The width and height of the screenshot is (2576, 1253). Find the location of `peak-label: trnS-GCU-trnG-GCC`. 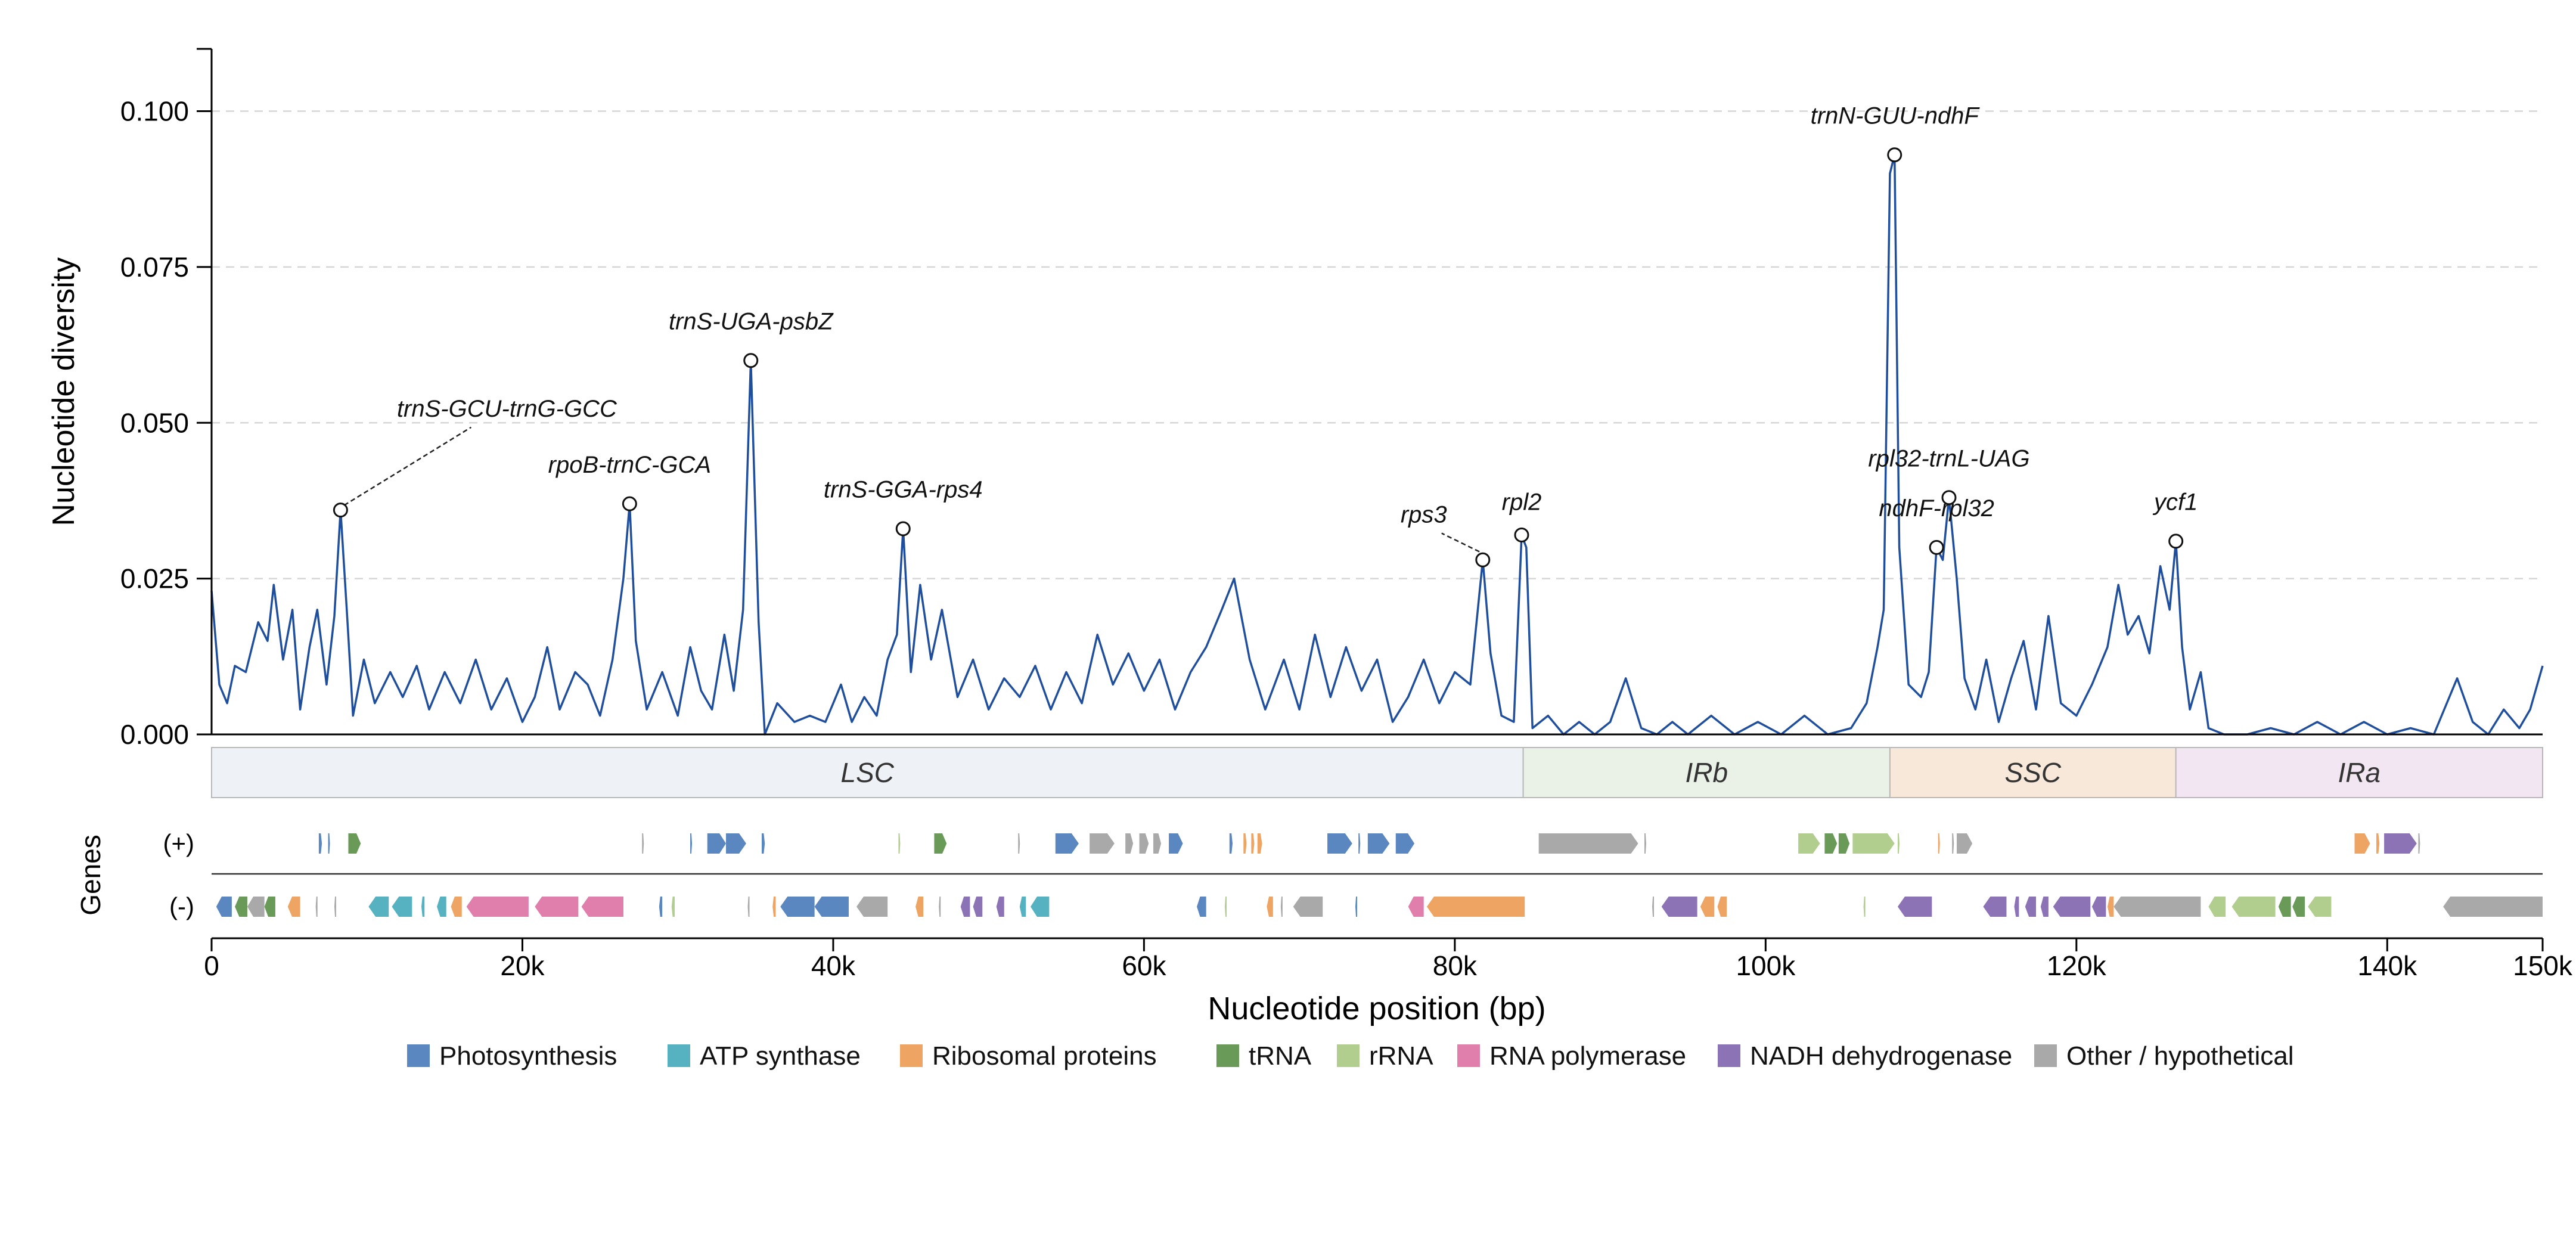

peak-label: trnS-GCU-trnG-GCC is located at coordinates (507, 409).